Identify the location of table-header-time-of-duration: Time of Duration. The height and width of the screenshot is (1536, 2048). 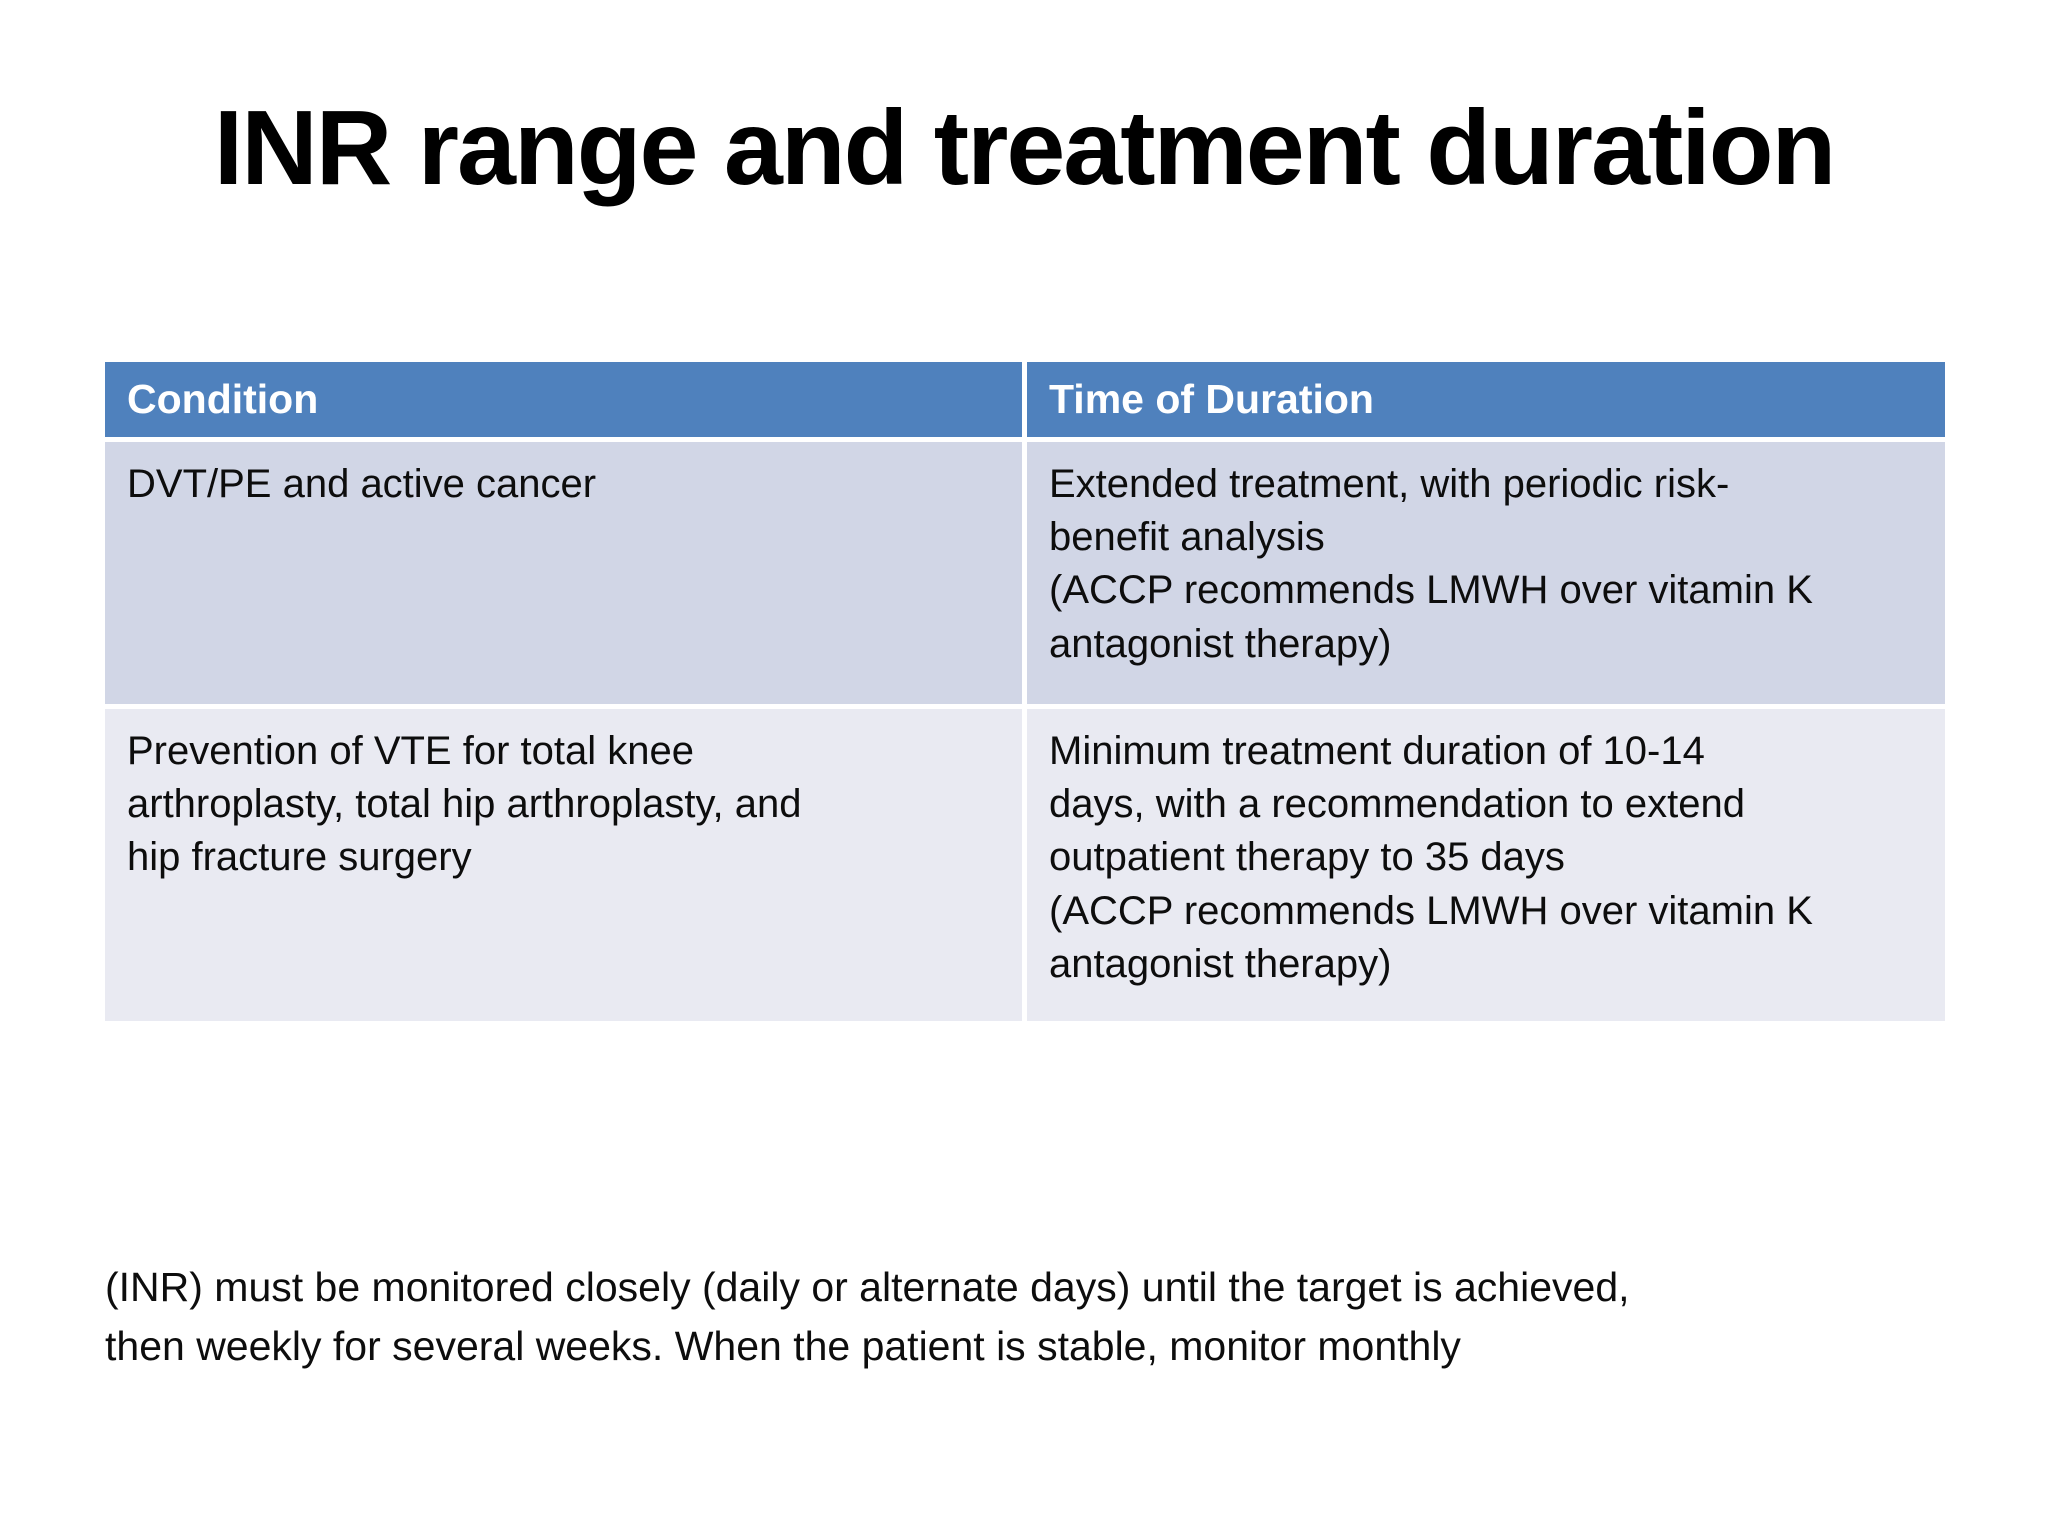
(1486, 399).